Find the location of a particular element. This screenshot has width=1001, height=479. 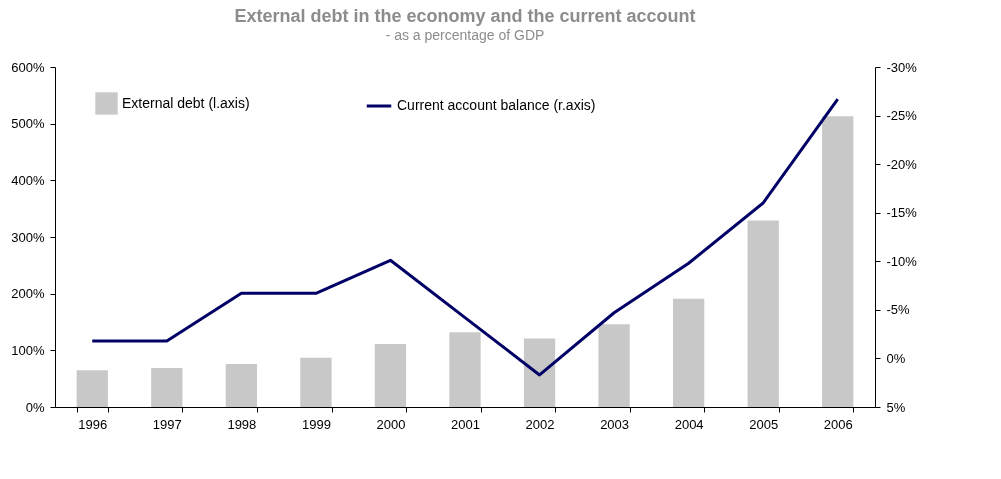

legend-label: External debt (l.axis) is located at coordinates (186, 102).